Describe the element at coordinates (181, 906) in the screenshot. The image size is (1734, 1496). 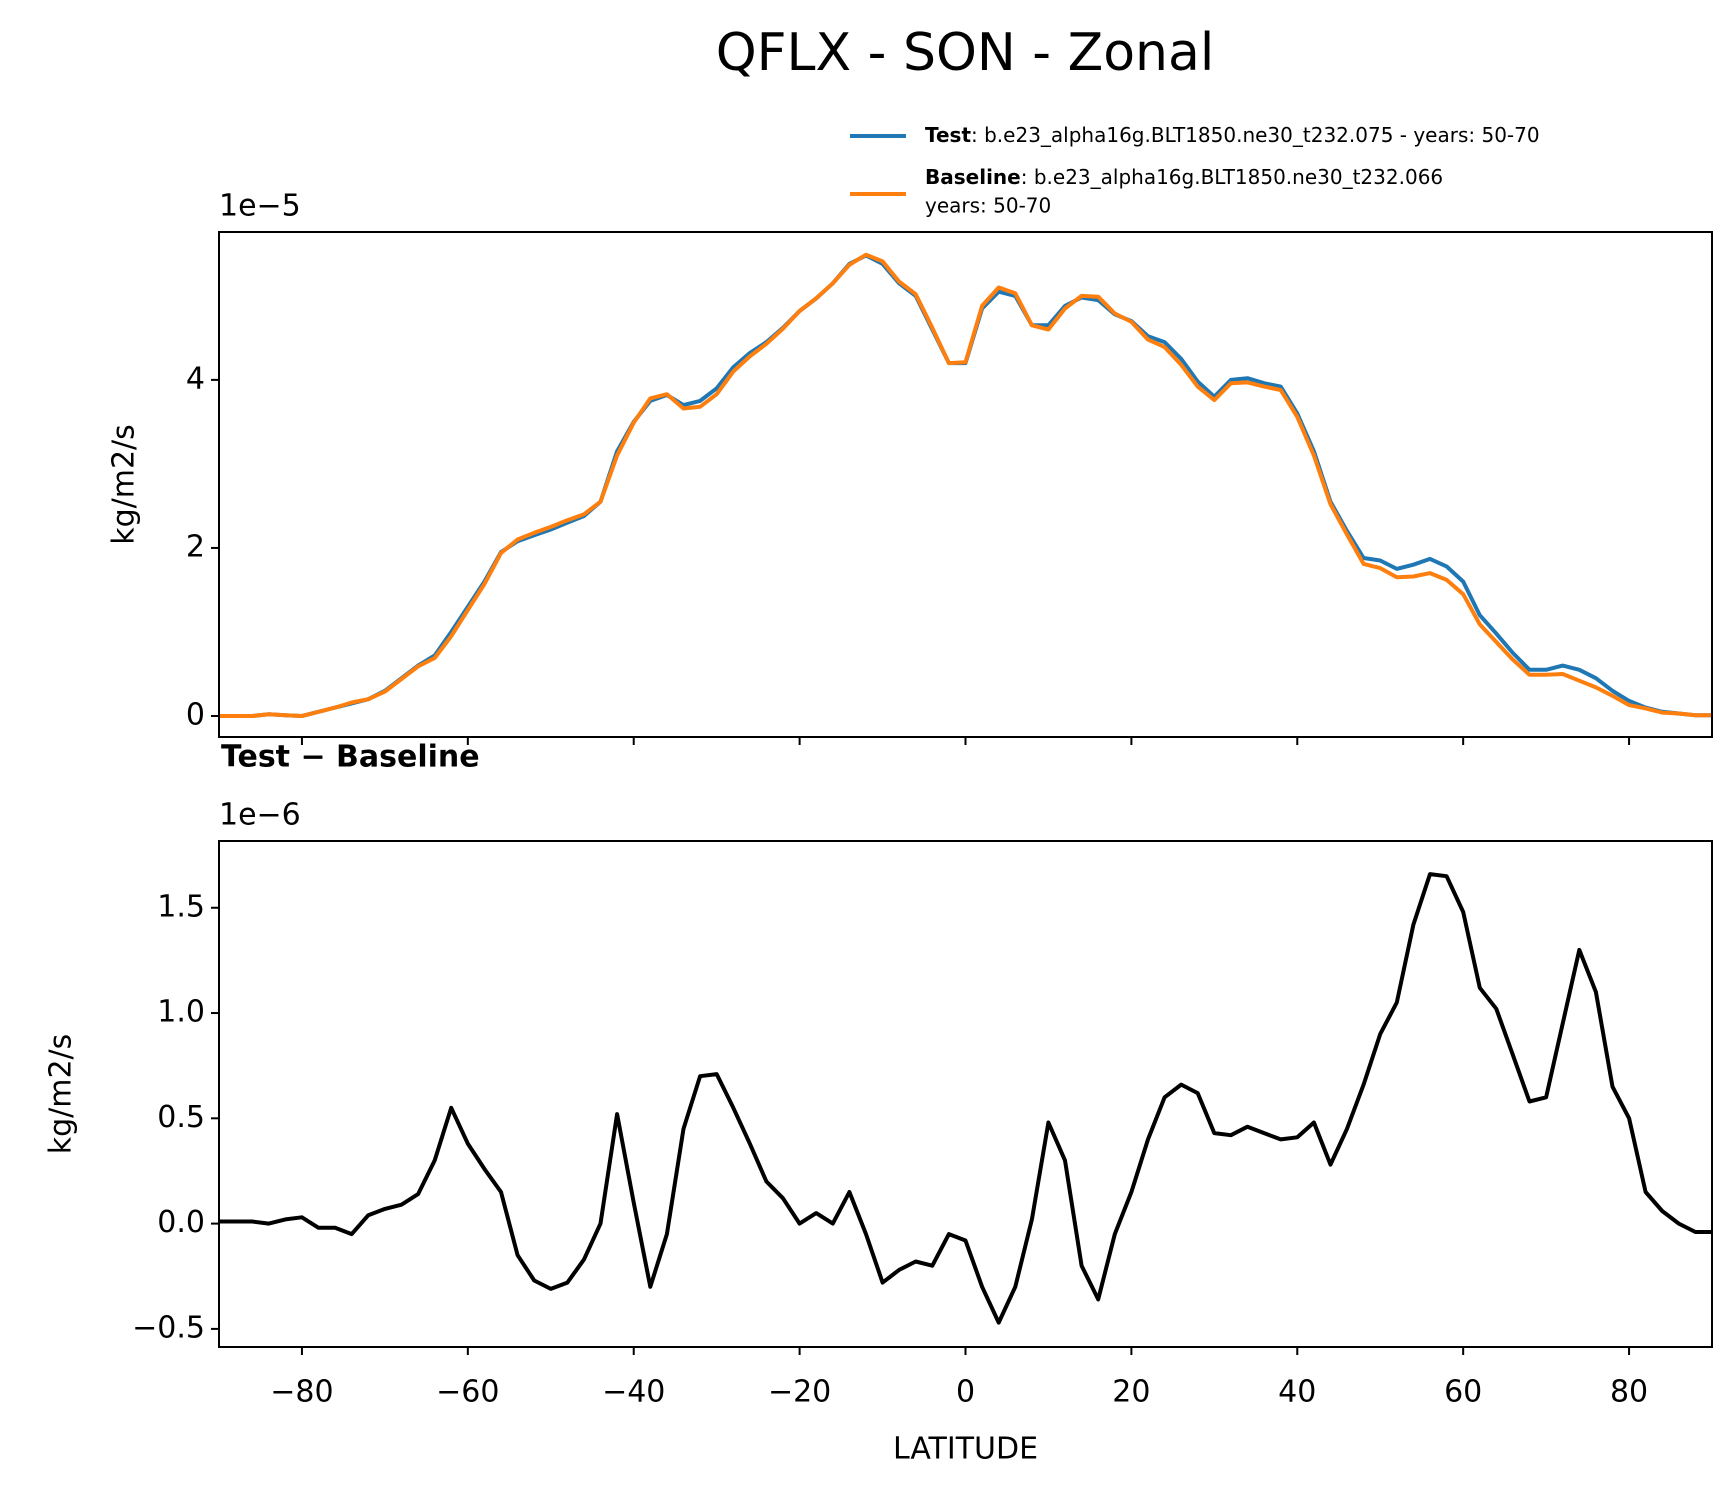
I see `y-tick-label: 1.5` at that location.